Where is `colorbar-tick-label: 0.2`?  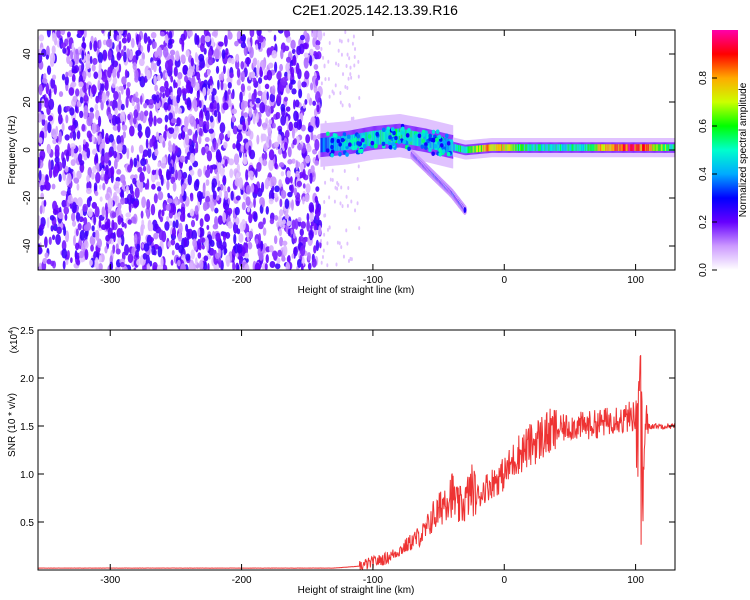
colorbar-tick-label: 0.2 is located at coordinates (703, 222).